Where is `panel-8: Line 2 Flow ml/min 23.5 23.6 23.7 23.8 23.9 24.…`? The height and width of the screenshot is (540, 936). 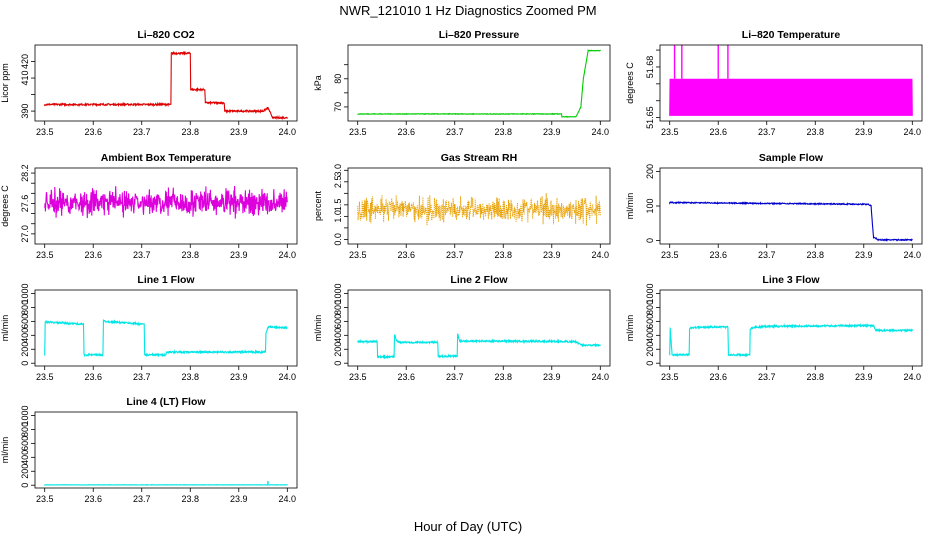
panel-8: Line 2 Flow ml/min 23.5 23.6 23.7 23.8 23.9 24.… is located at coordinates (462, 328).